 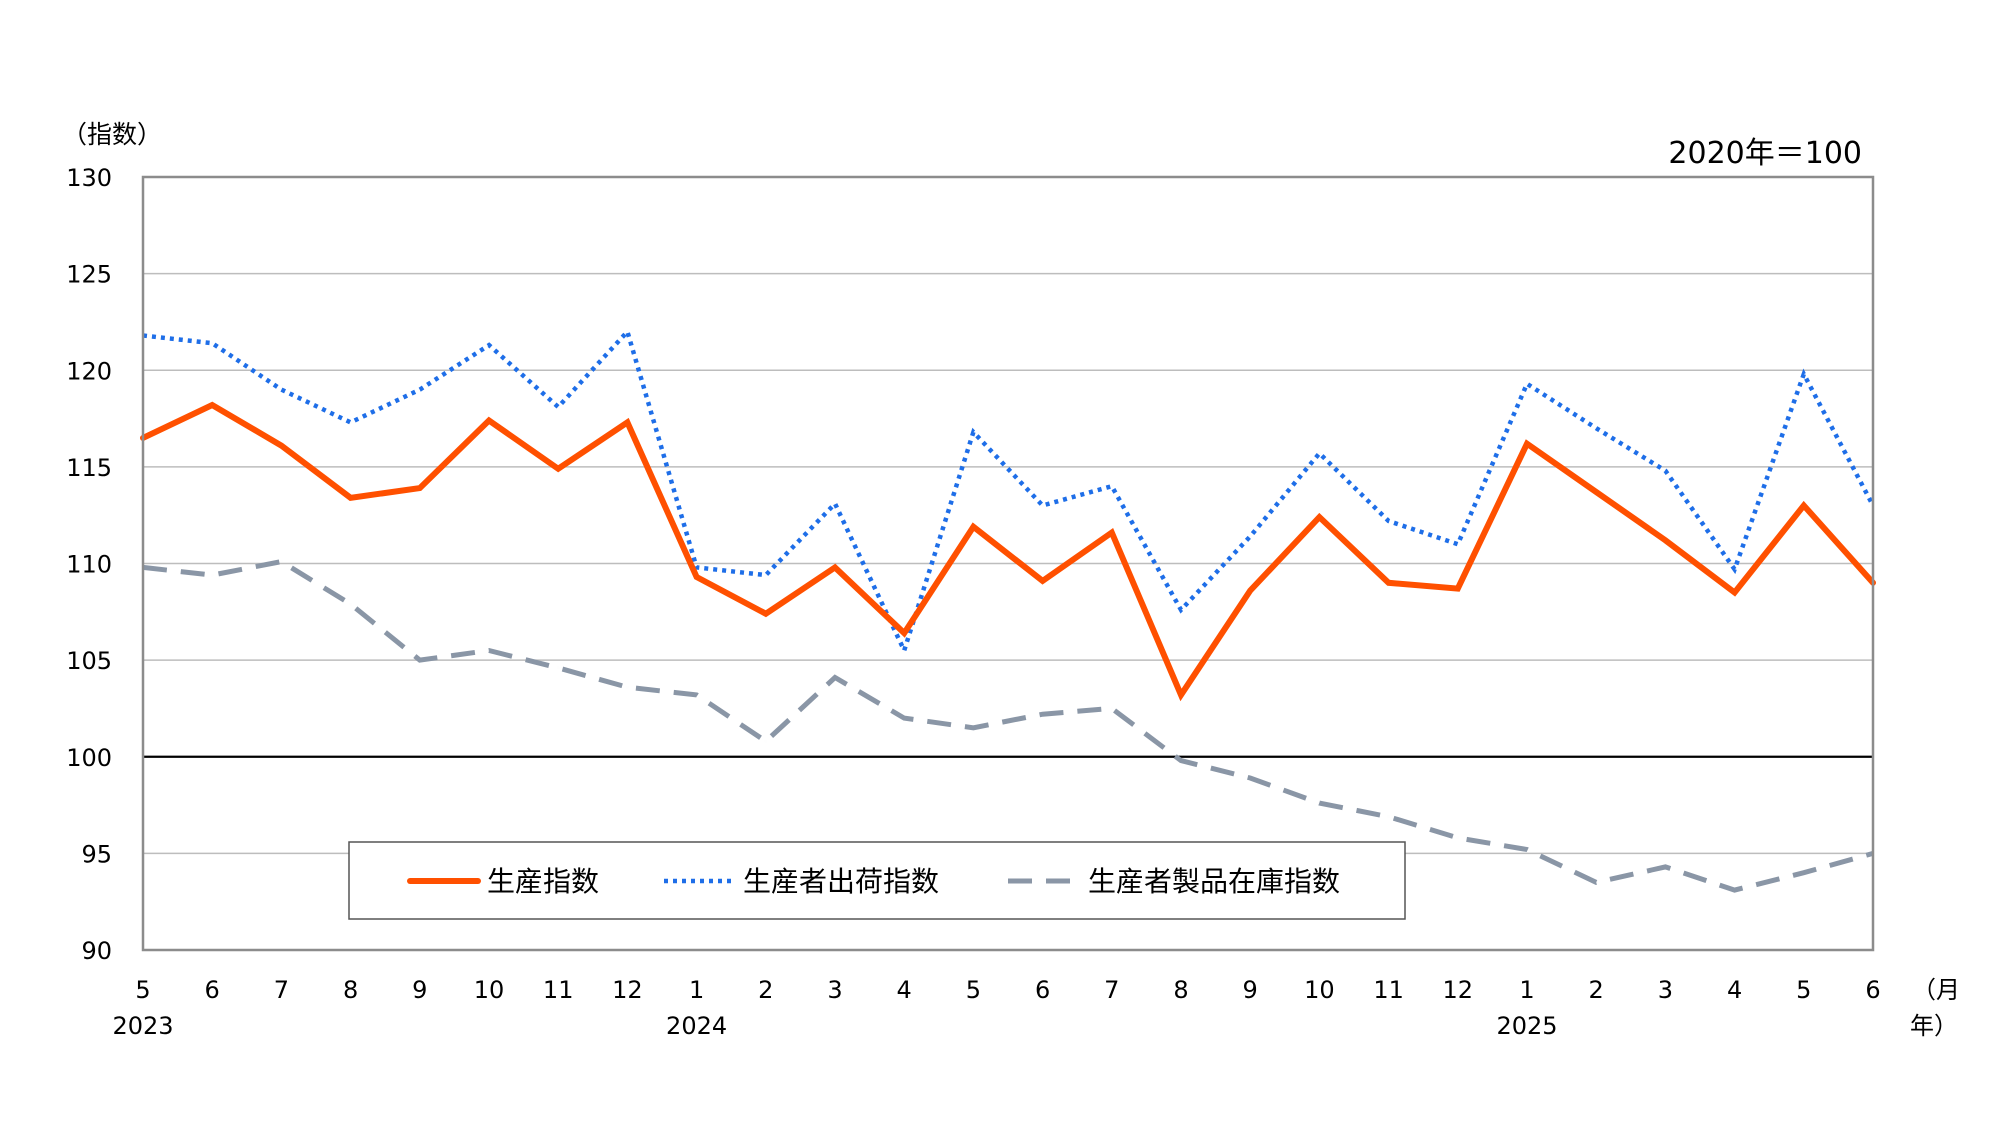 What do you see at coordinates (1214, 881) in the screenshot?
I see `legend-label-inventory: 生産者製品在庫指数` at bounding box center [1214, 881].